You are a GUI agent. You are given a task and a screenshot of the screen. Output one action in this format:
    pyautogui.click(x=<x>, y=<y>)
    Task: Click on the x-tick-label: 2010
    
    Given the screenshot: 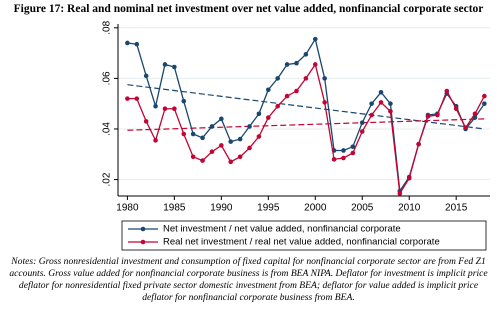 What is the action you would take?
    pyautogui.click(x=409, y=208)
    